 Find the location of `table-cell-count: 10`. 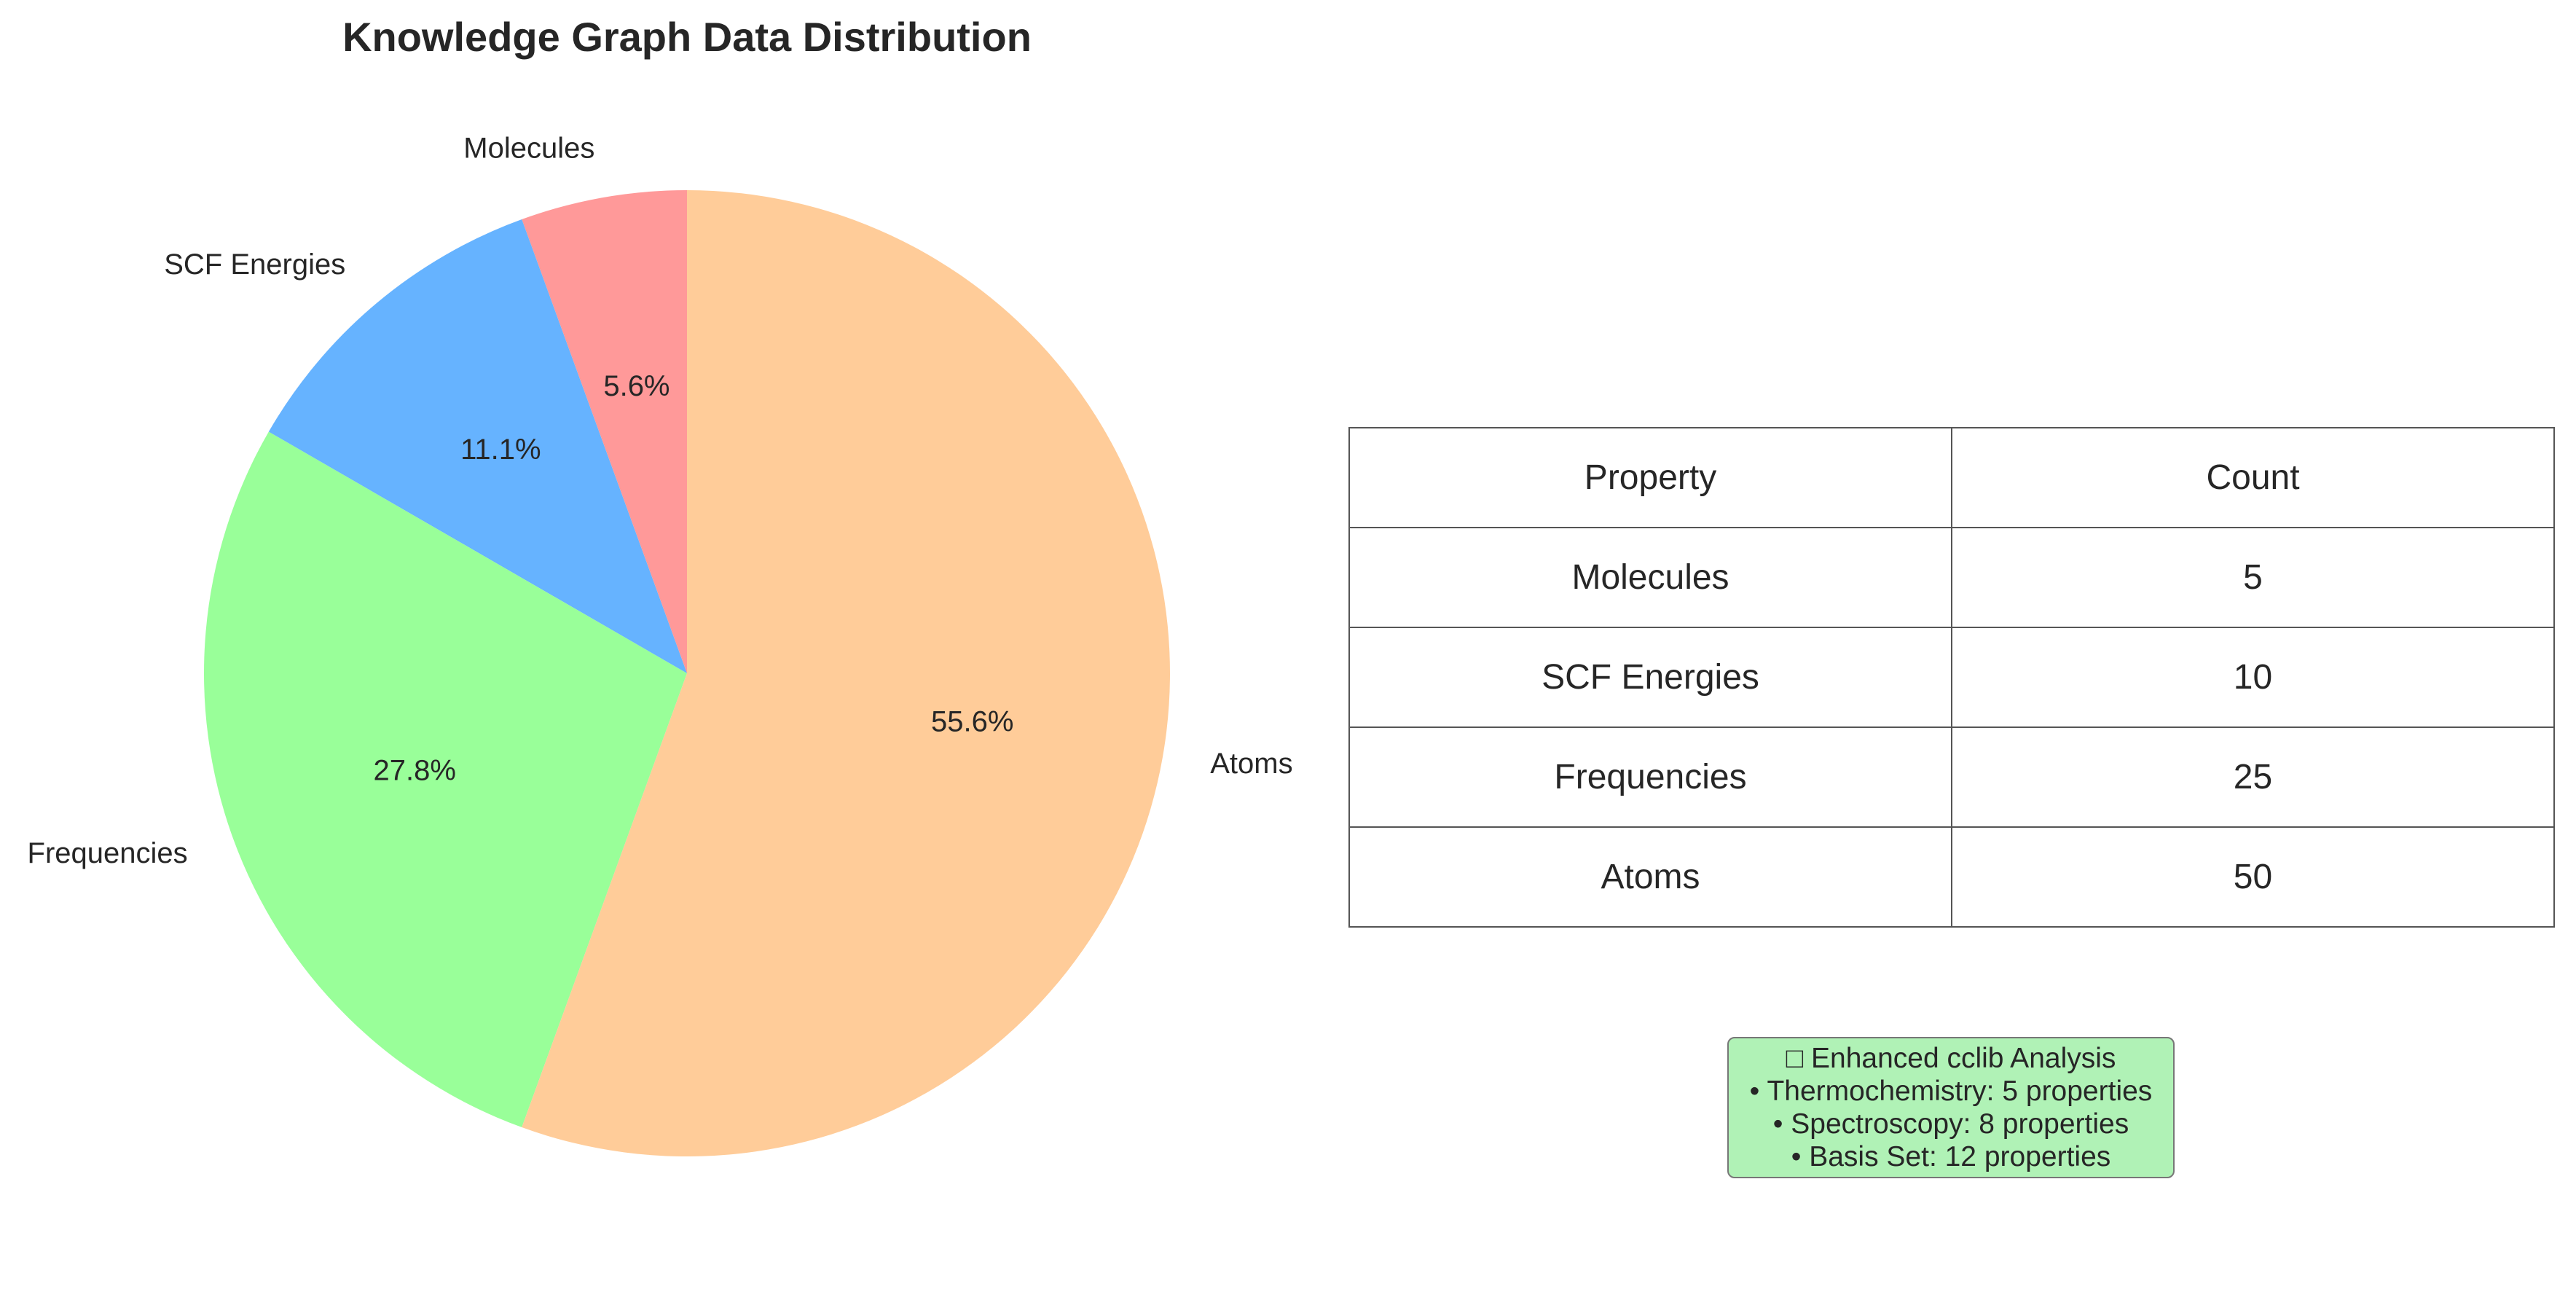

table-cell-count: 10 is located at coordinates (2253, 677).